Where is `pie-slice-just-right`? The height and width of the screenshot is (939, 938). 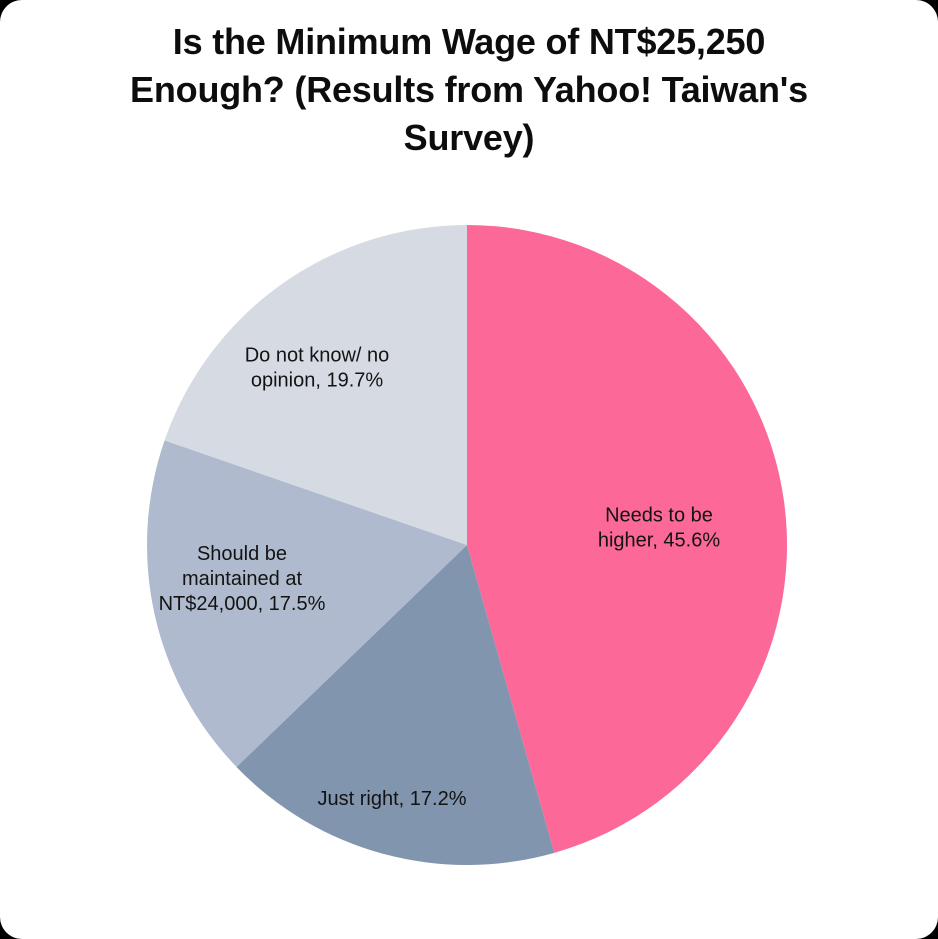 pie-slice-just-right is located at coordinates (395, 705).